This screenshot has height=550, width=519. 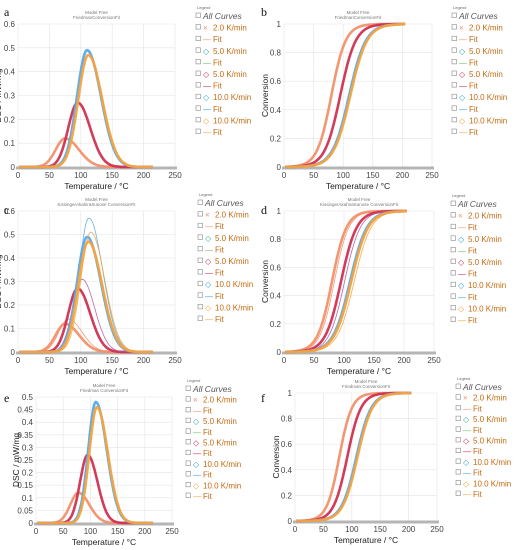 I want to click on legend-item: Fit, so click(x=474, y=132).